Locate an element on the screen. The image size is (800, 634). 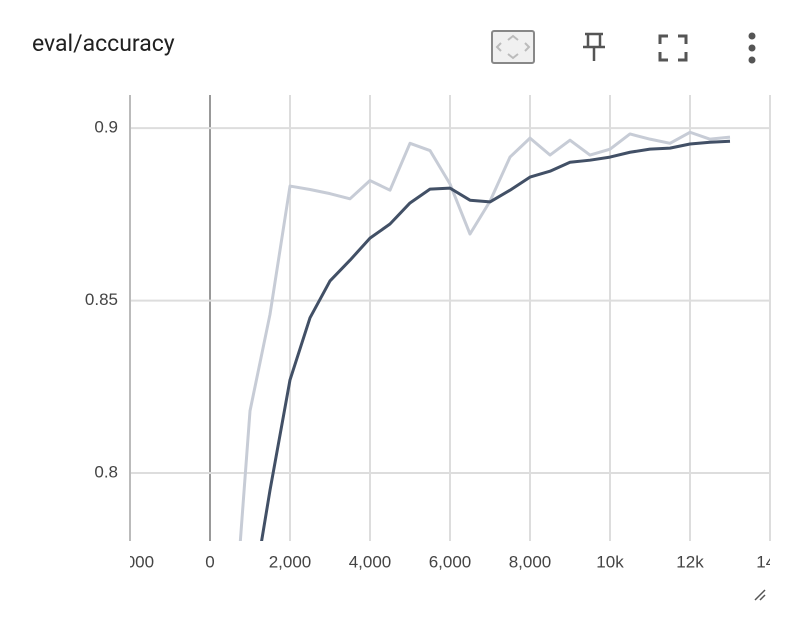
toolbar is located at coordinates (623, 47).